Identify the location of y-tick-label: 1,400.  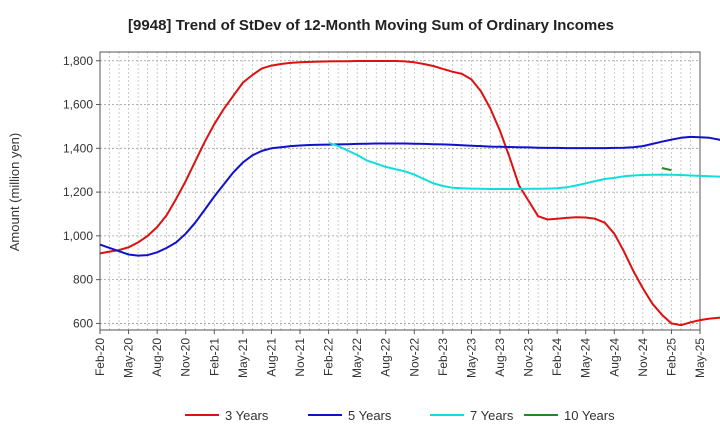
(78, 148).